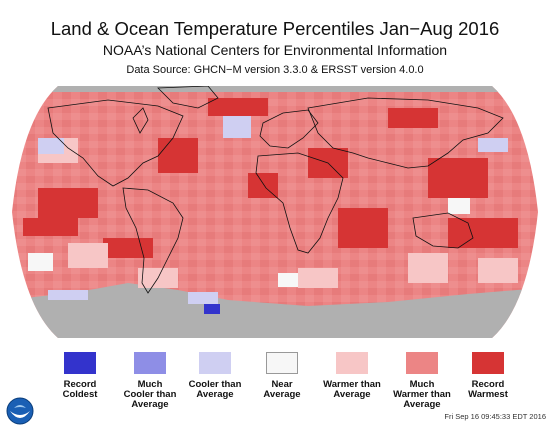 Image resolution: width=550 pixels, height=426 pixels. What do you see at coordinates (212, 309) in the screenshot?
I see `record-cold-patch` at bounding box center [212, 309].